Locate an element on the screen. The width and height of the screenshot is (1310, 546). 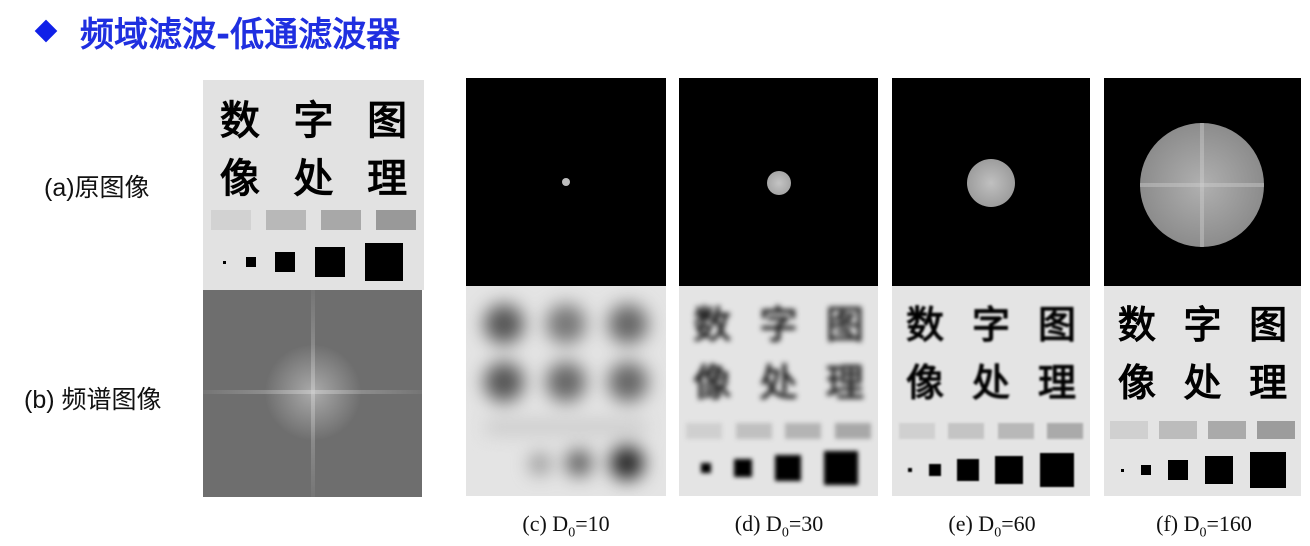
original-text-grid: 数 字 图 像 处 理 is located at coordinates (313, 146).